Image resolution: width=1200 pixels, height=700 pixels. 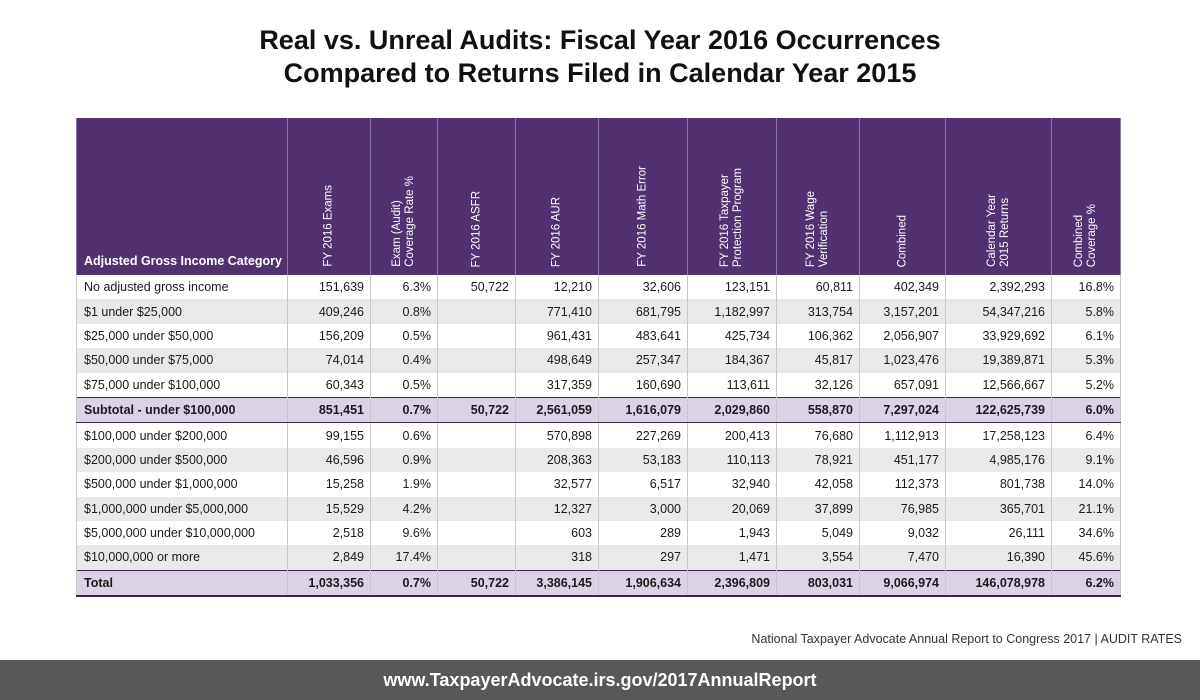 What do you see at coordinates (329, 484) in the screenshot?
I see `value-cell: 15,258` at bounding box center [329, 484].